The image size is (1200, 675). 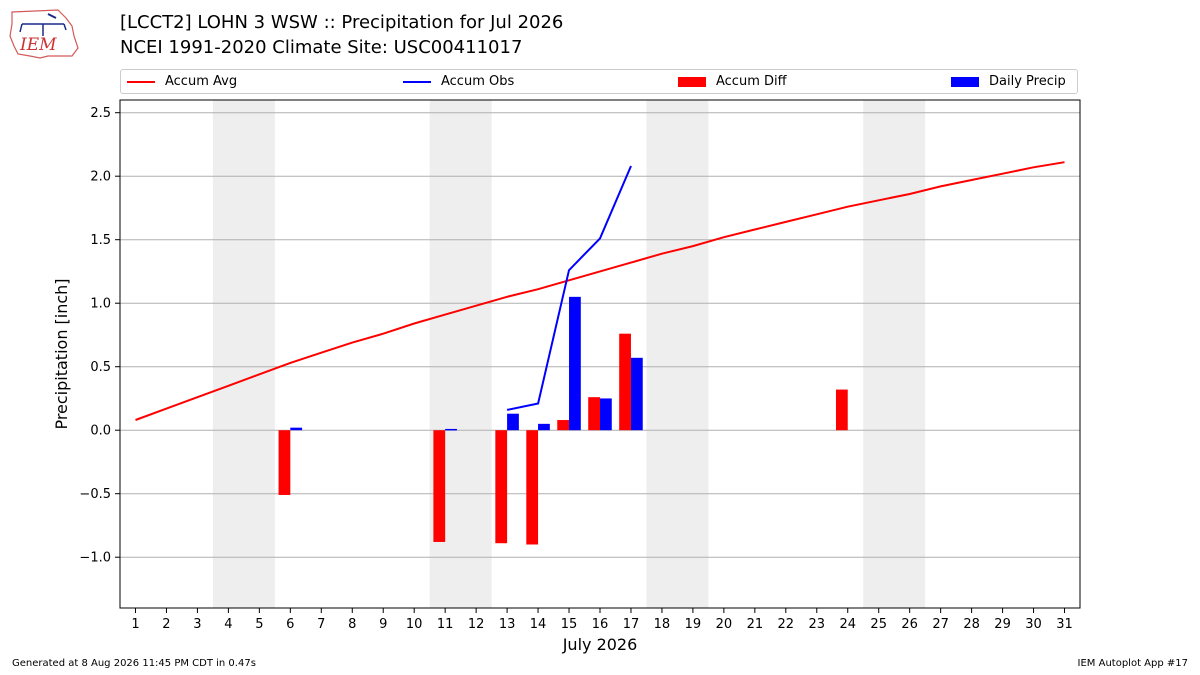 What do you see at coordinates (538, 624) in the screenshot?
I see `x-tick-label-14: 14` at bounding box center [538, 624].